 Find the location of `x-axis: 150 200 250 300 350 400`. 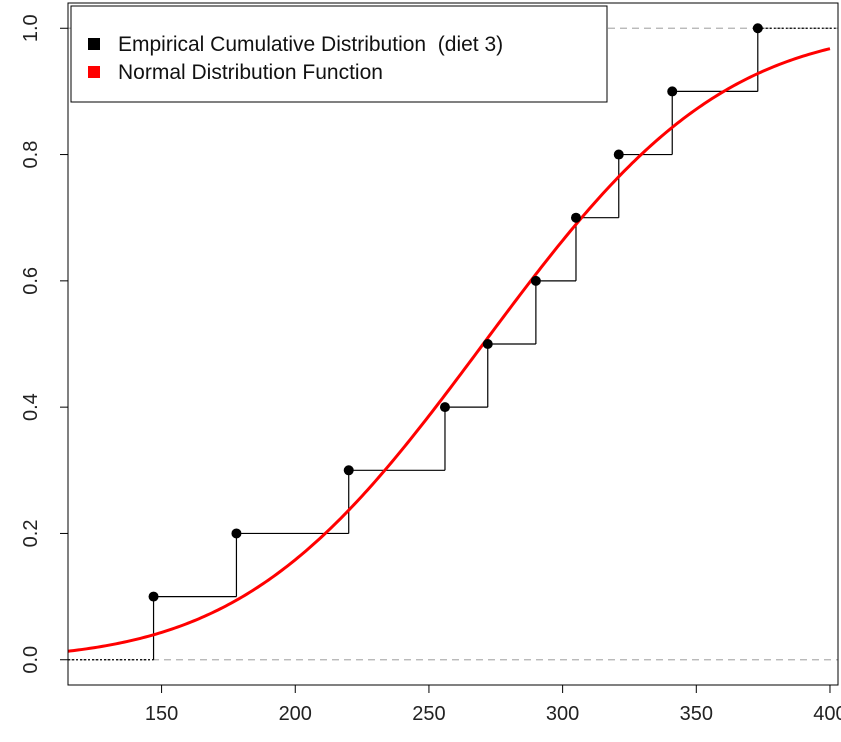

x-axis: 150 200 250 300 350 400 is located at coordinates (493, 705).